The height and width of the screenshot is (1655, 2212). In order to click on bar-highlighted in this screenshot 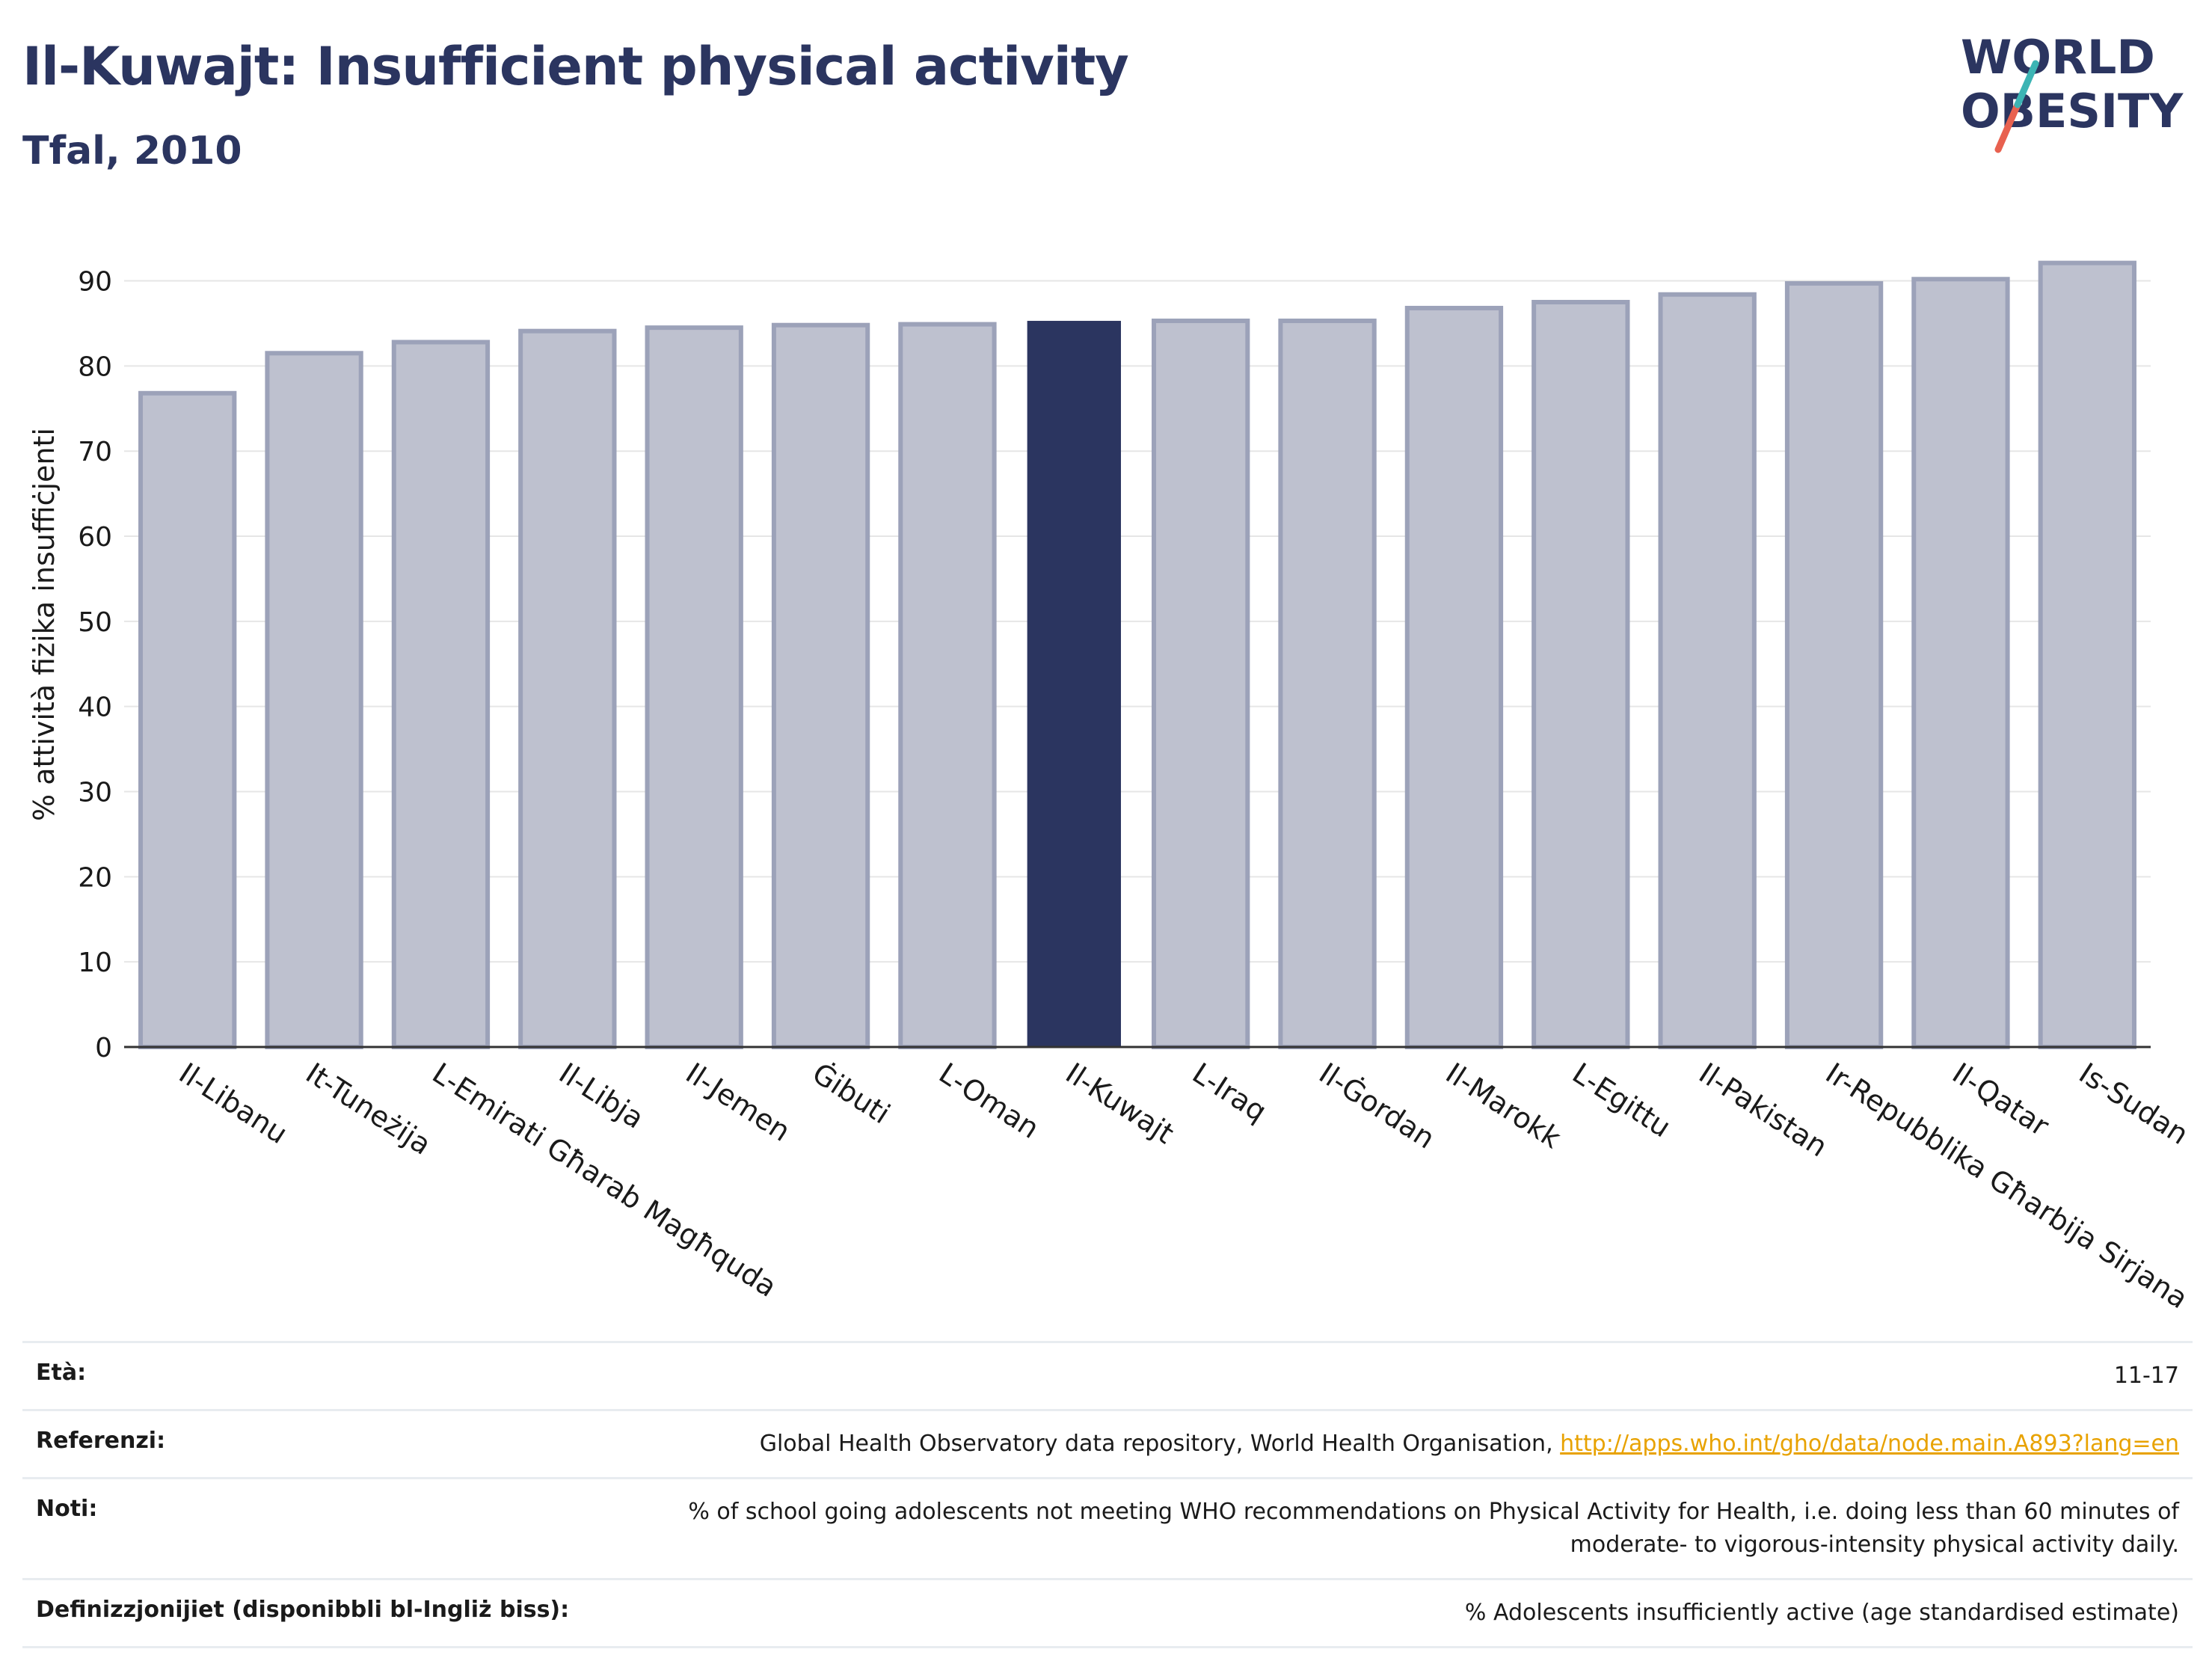, I will do `click(1074, 684)`.